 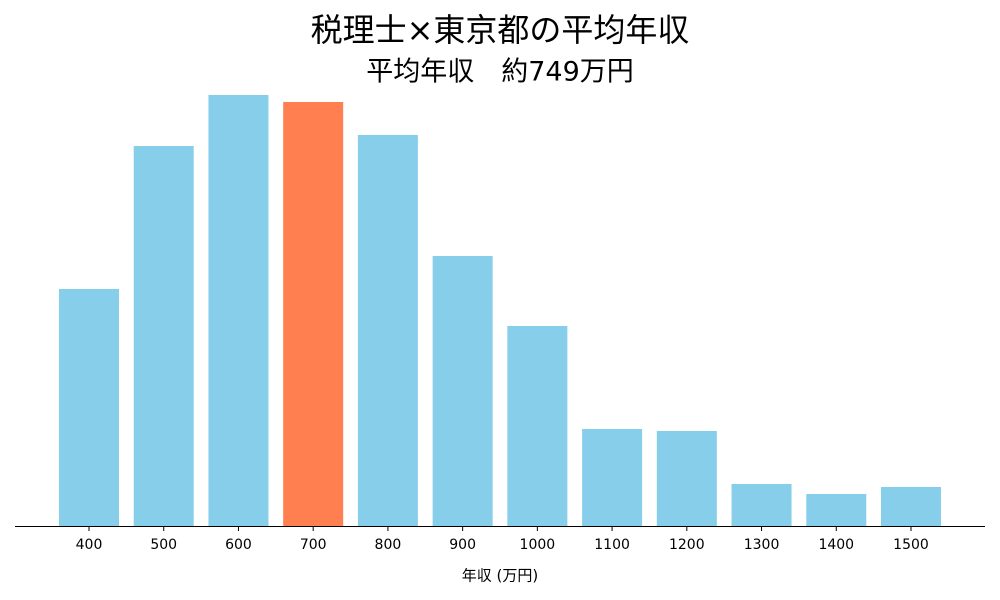 What do you see at coordinates (762, 545) in the screenshot?
I see `x-tick-label: 1300` at bounding box center [762, 545].